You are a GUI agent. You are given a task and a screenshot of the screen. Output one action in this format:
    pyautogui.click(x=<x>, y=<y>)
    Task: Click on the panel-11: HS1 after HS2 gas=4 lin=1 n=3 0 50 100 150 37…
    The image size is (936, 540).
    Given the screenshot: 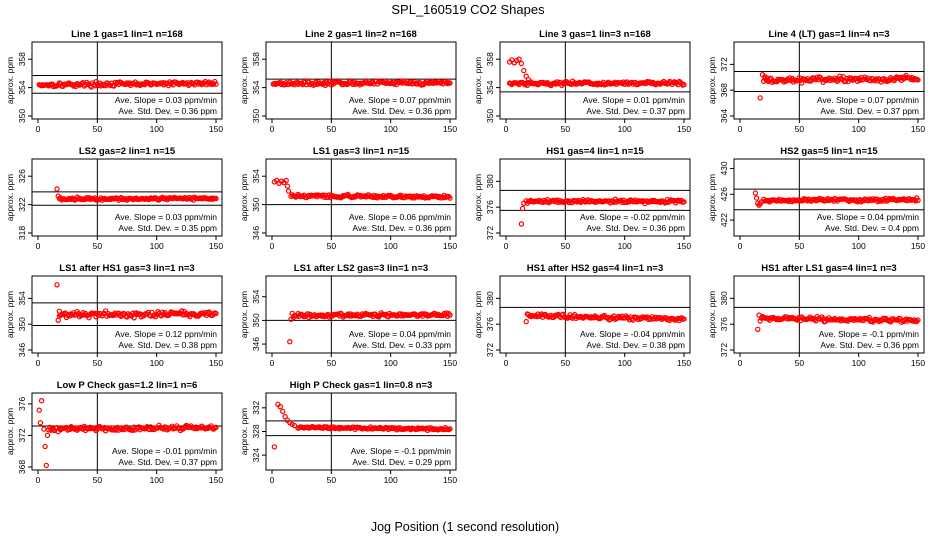 What is the action you would take?
    pyautogui.click(x=582, y=315)
    